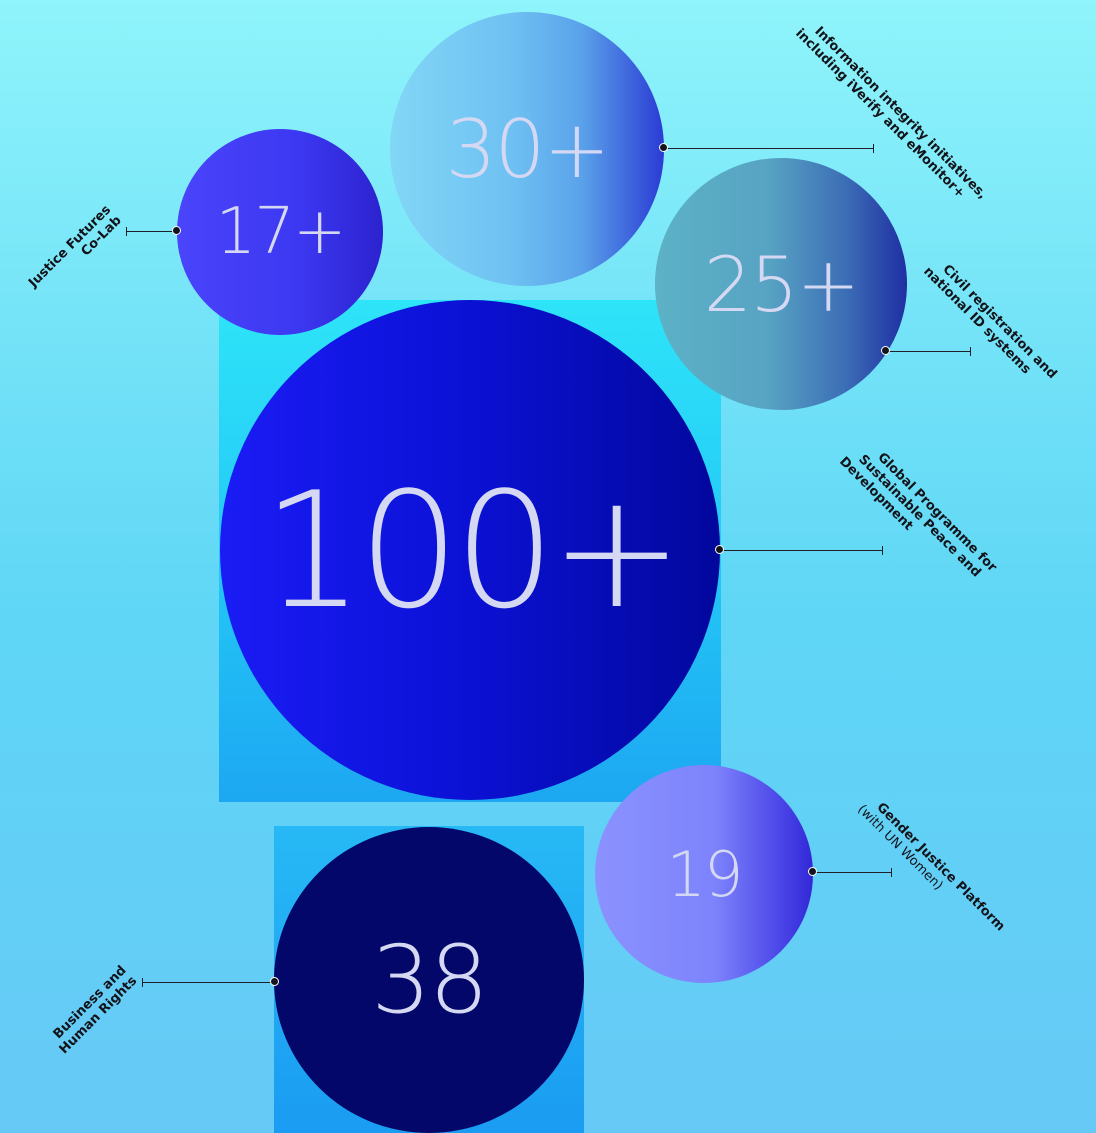 The height and width of the screenshot is (1133, 1096). I want to click on label-justice-futures: Justice Futures Co-Lab, so click(75, 246).